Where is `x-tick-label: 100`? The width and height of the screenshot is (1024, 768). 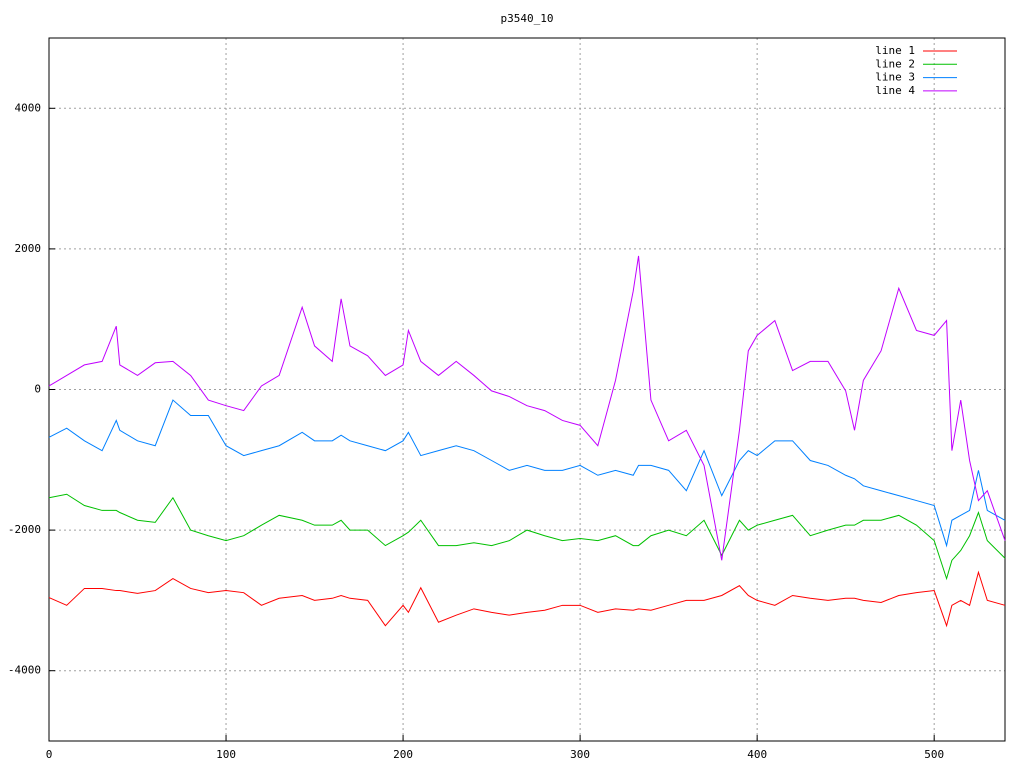 x-tick-label: 100 is located at coordinates (226, 754).